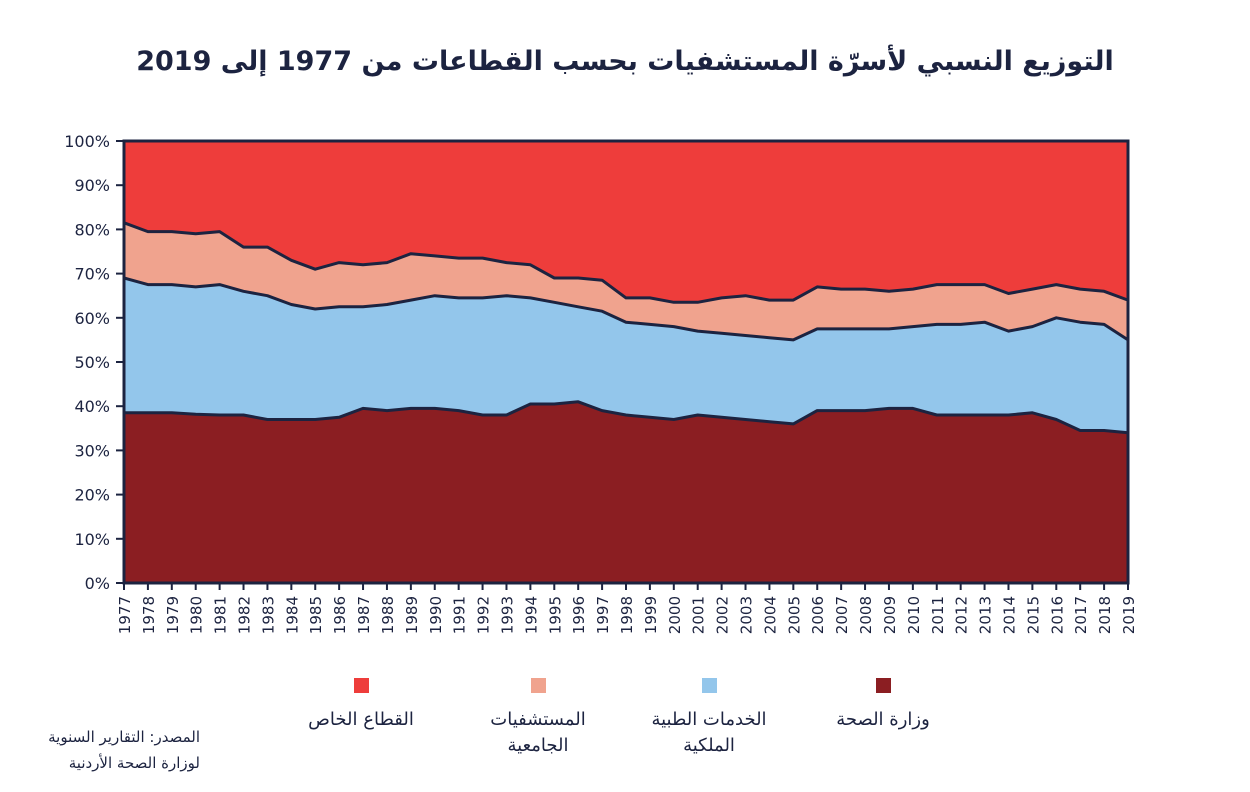 The image size is (1250, 792). What do you see at coordinates (361, 705) in the screenshot?
I see `legend-item-private: القطاع الخاص` at bounding box center [361, 705].